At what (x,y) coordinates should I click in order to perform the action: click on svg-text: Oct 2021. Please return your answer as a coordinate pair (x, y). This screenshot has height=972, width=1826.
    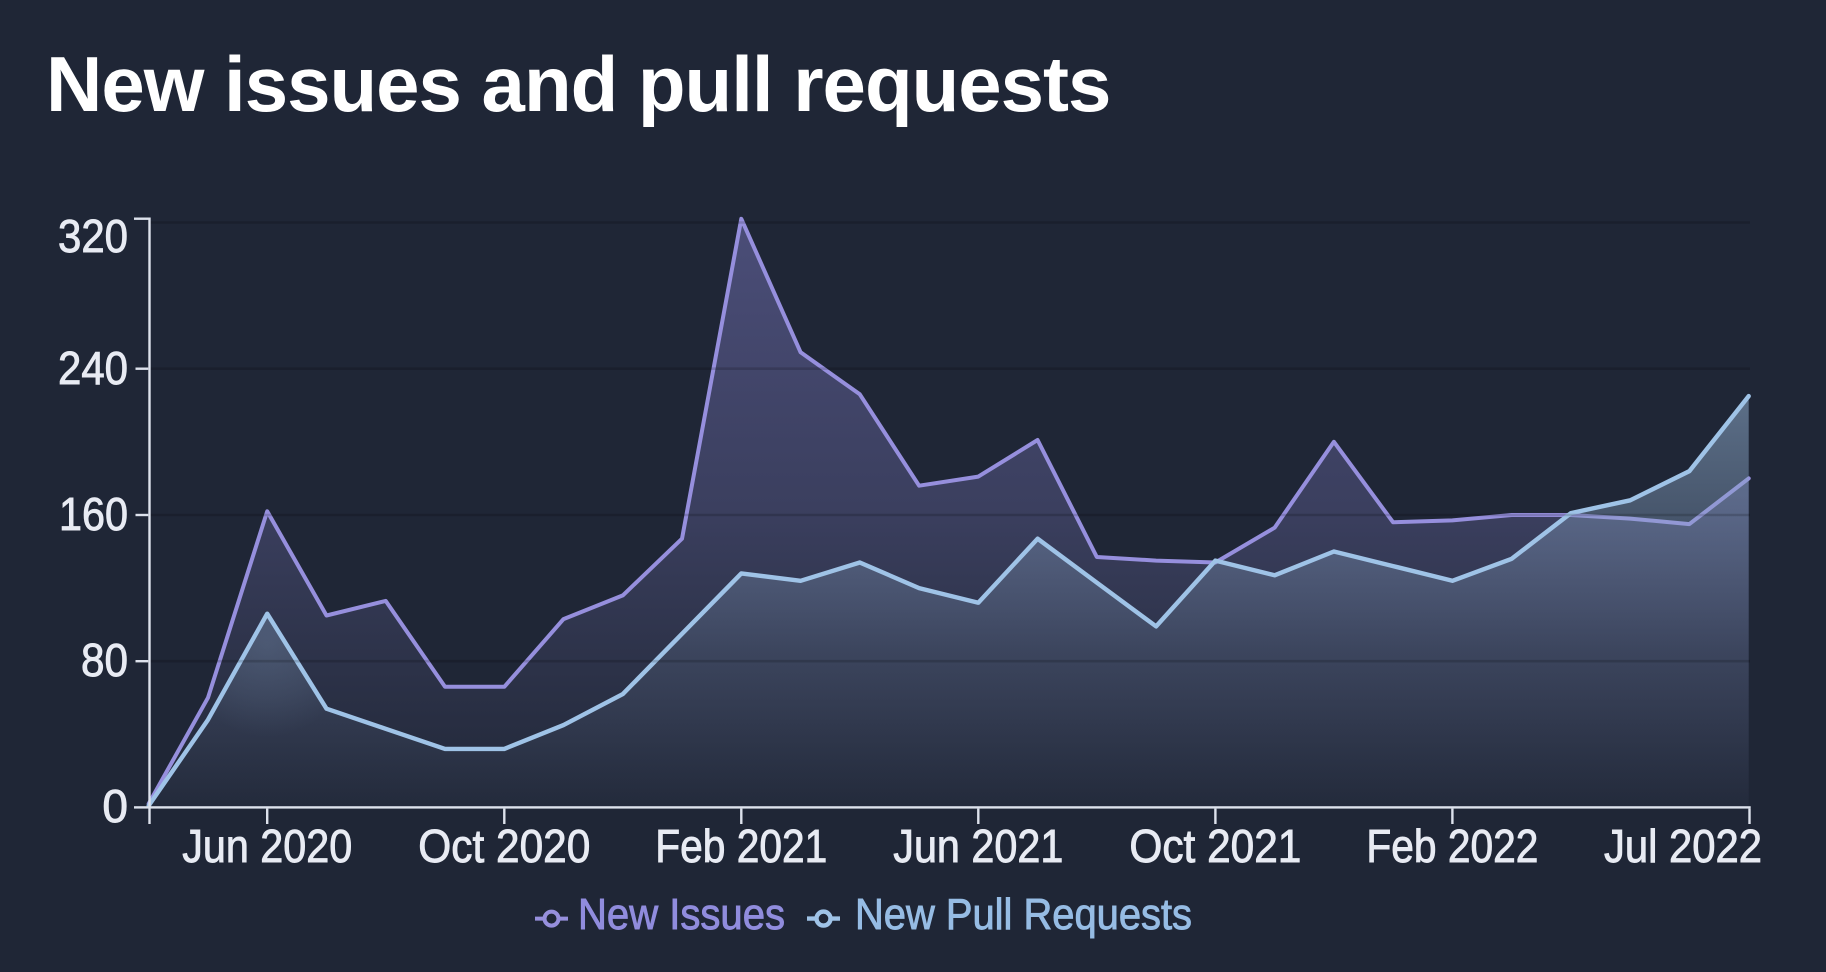
    Looking at the image, I should click on (1215, 846).